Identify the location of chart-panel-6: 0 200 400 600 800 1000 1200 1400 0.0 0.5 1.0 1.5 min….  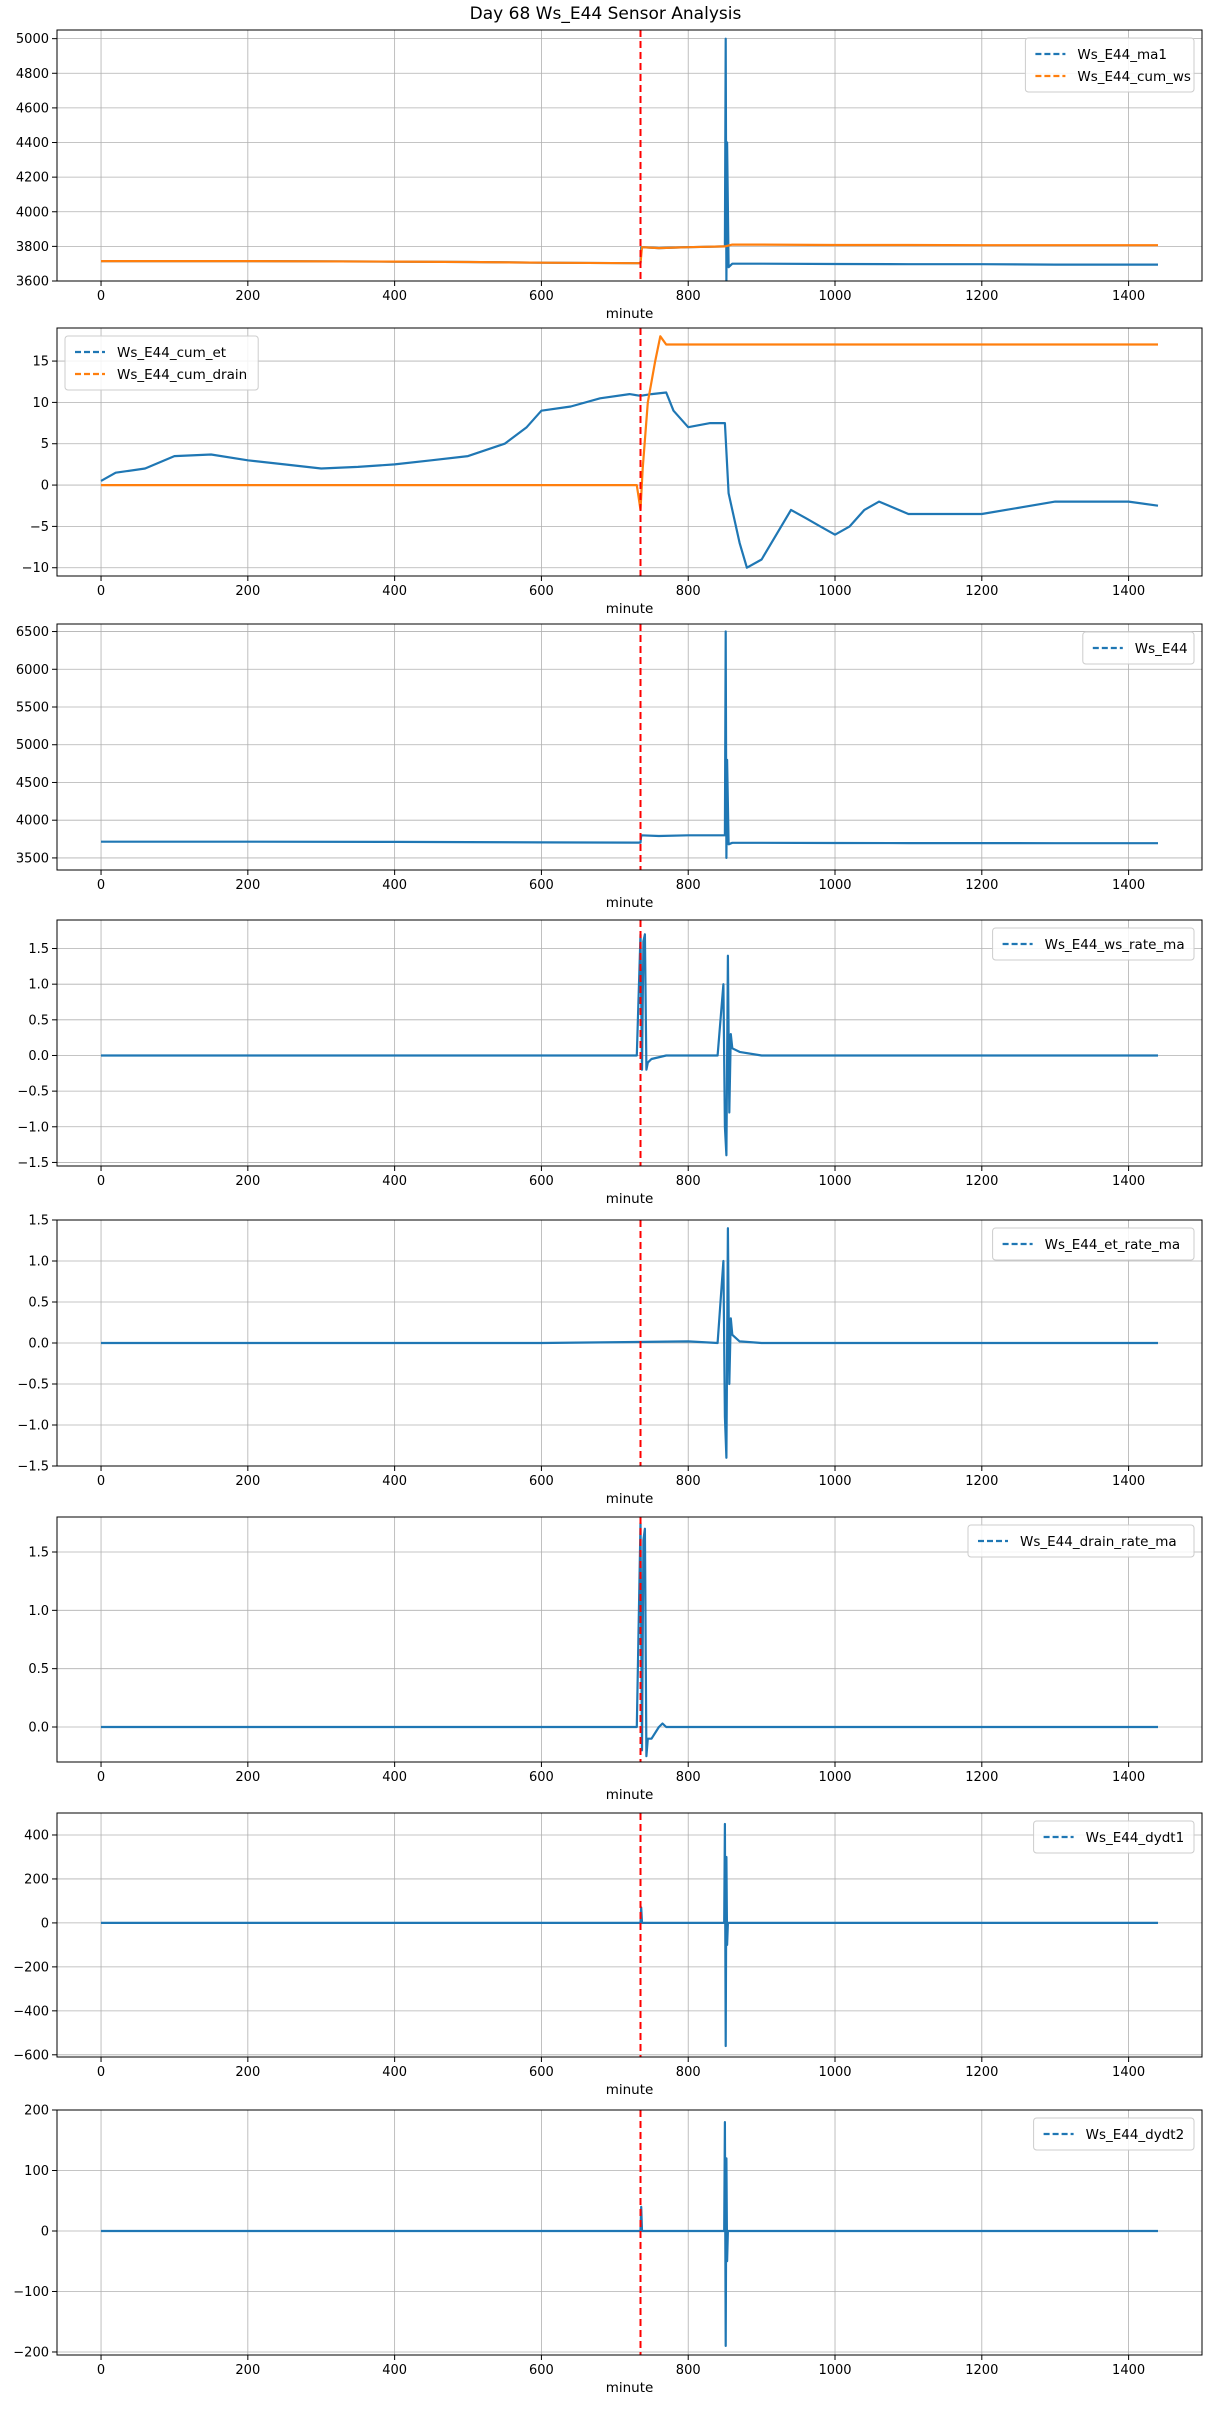
(615, 1659).